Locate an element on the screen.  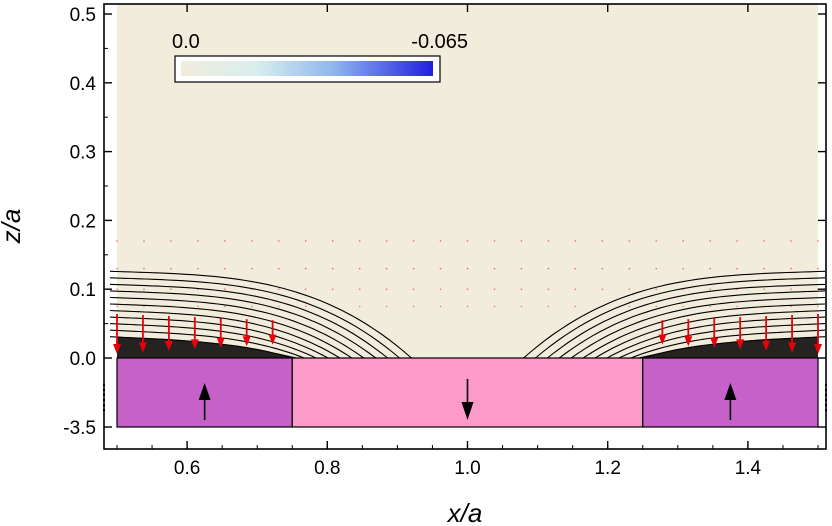
x-axis-label: x/a is located at coordinates (464, 512).